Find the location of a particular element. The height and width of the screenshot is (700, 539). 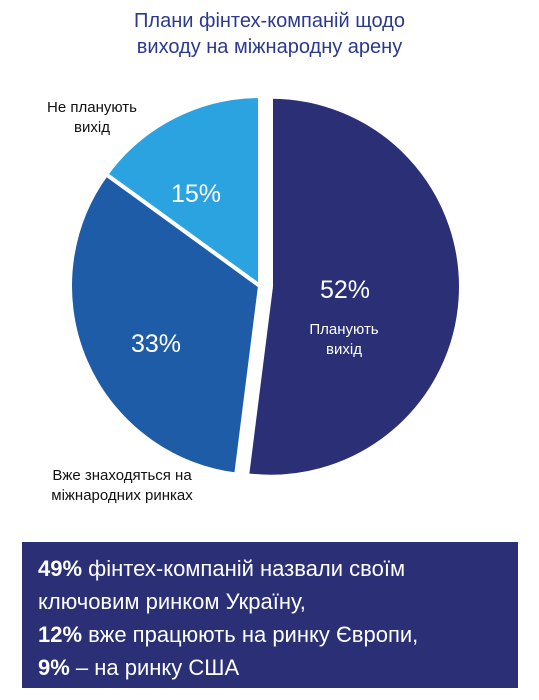

slice-category-label-line: міжнародних ринках is located at coordinates (122, 495).